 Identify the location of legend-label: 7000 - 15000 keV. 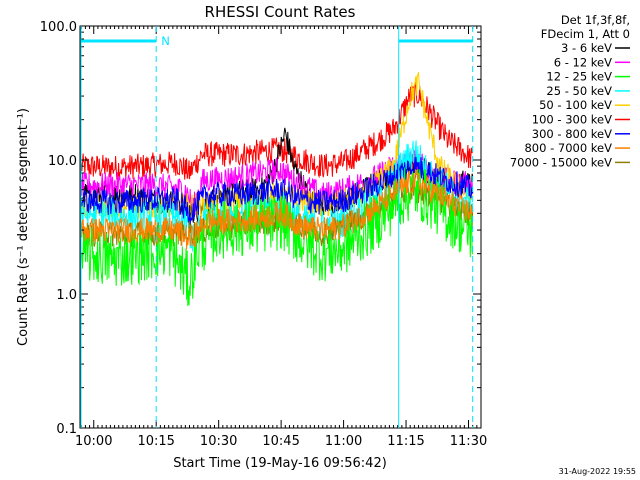
(561, 162).